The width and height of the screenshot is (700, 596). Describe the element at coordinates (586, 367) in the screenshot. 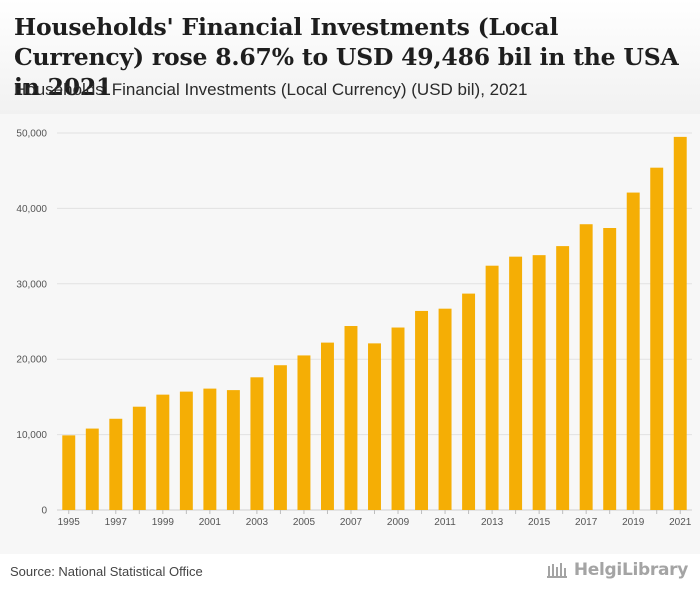

I see `bar-2017` at that location.